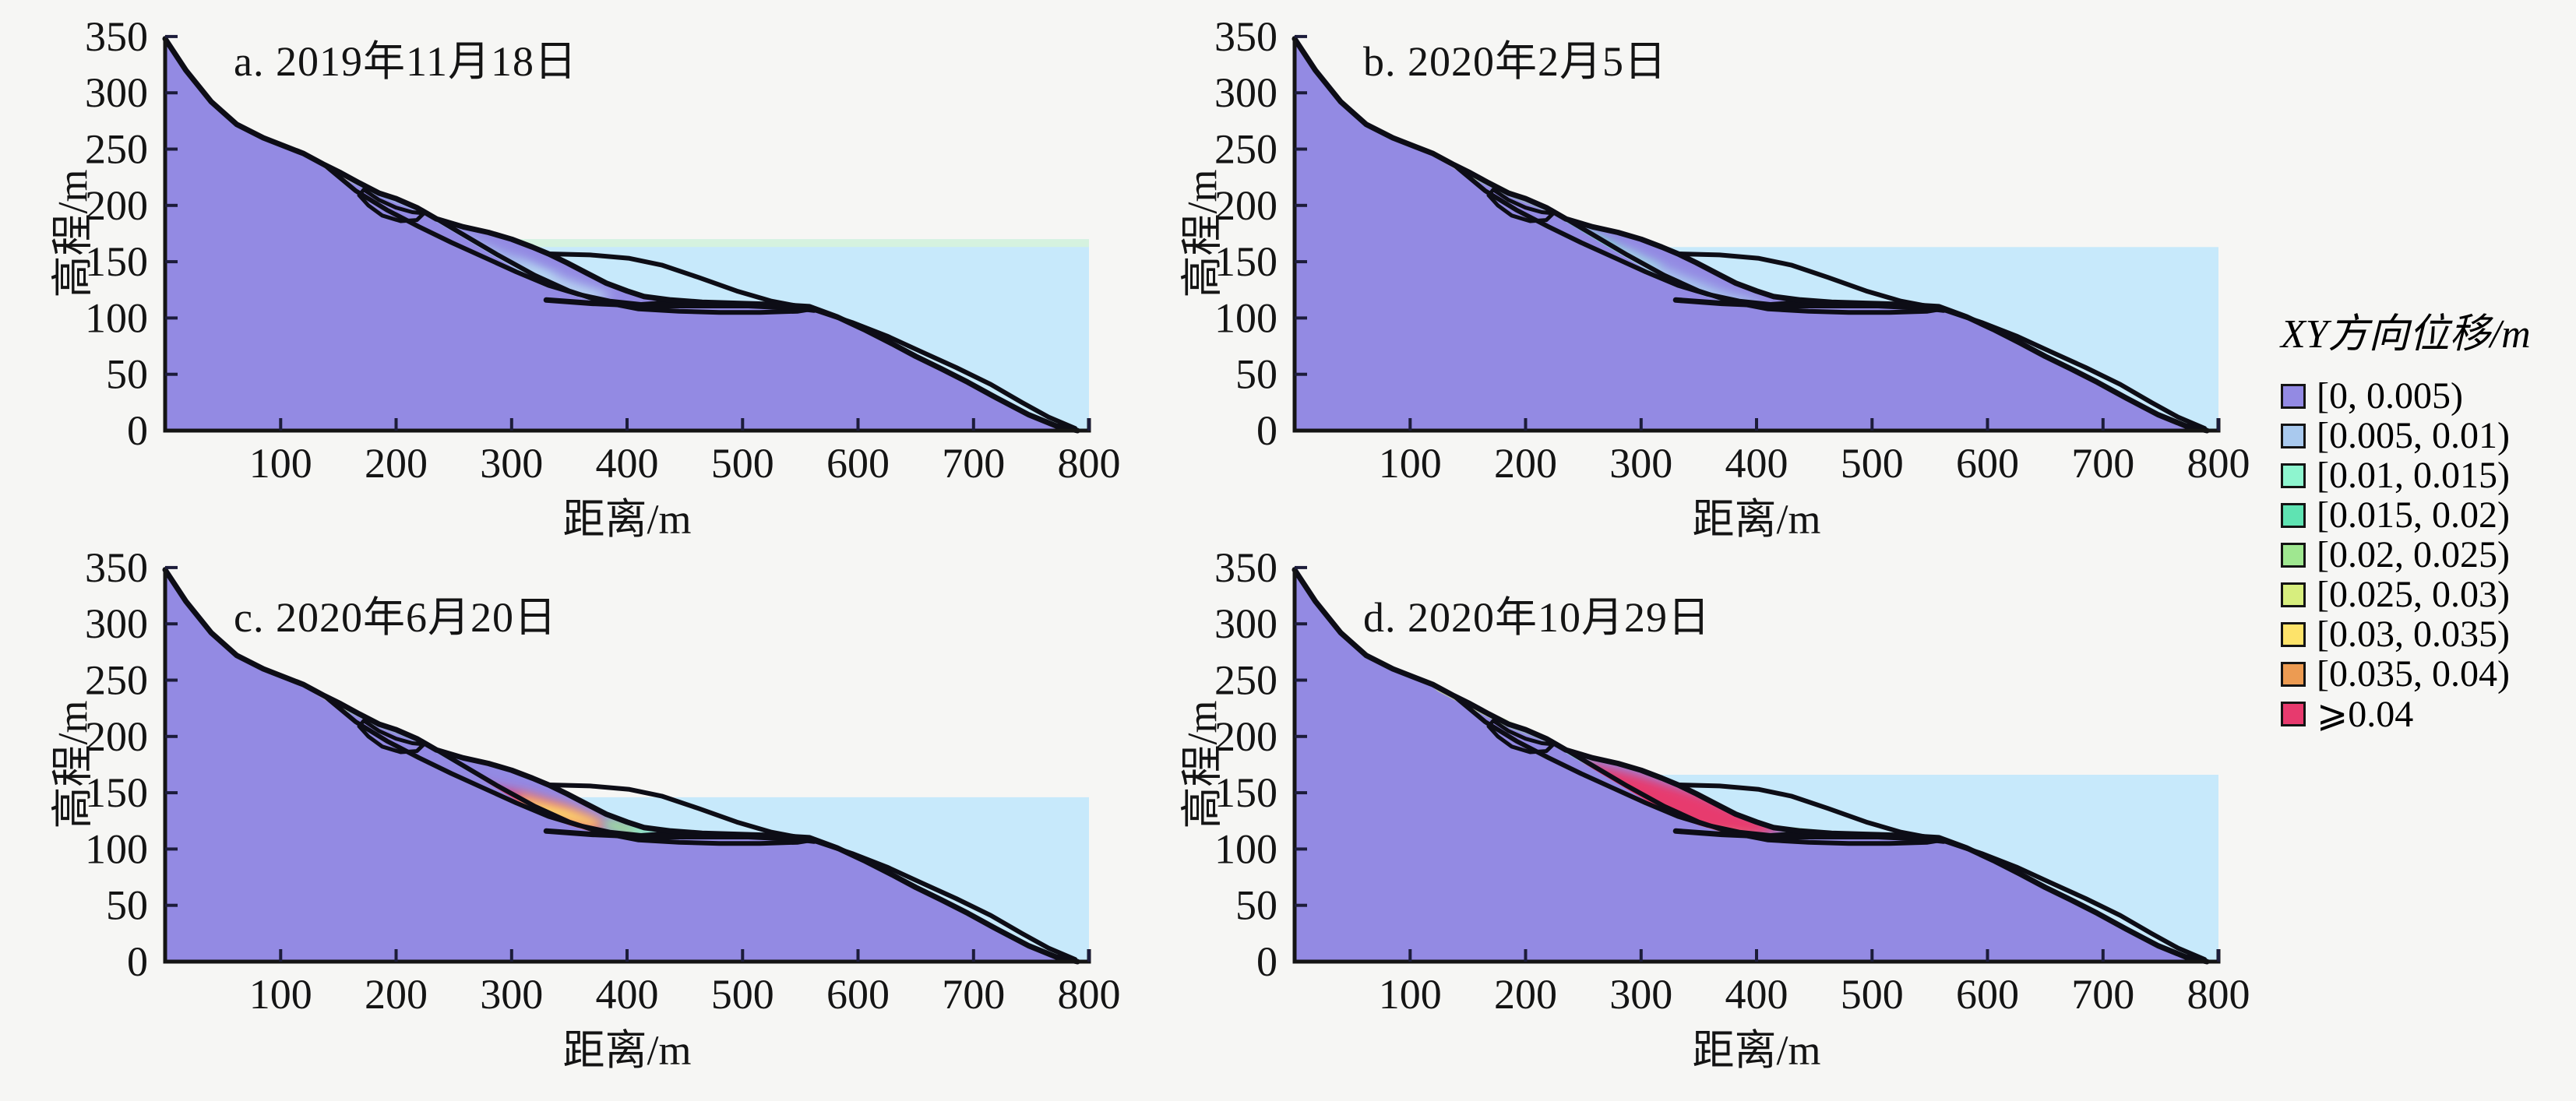  What do you see at coordinates (73, 765) in the screenshot?
I see `y-axis-label-c: 高程/m` at bounding box center [73, 765].